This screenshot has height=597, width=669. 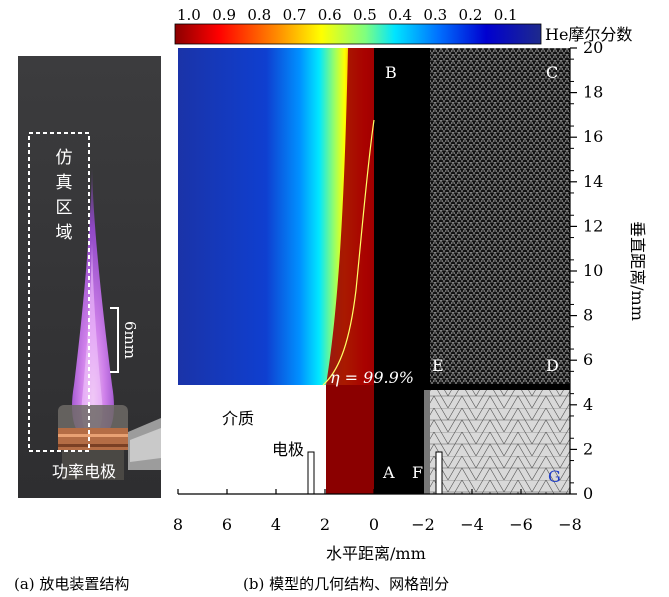 What do you see at coordinates (72, 584) in the screenshot?
I see `caption-a: (a) 放电装置结构` at bounding box center [72, 584].